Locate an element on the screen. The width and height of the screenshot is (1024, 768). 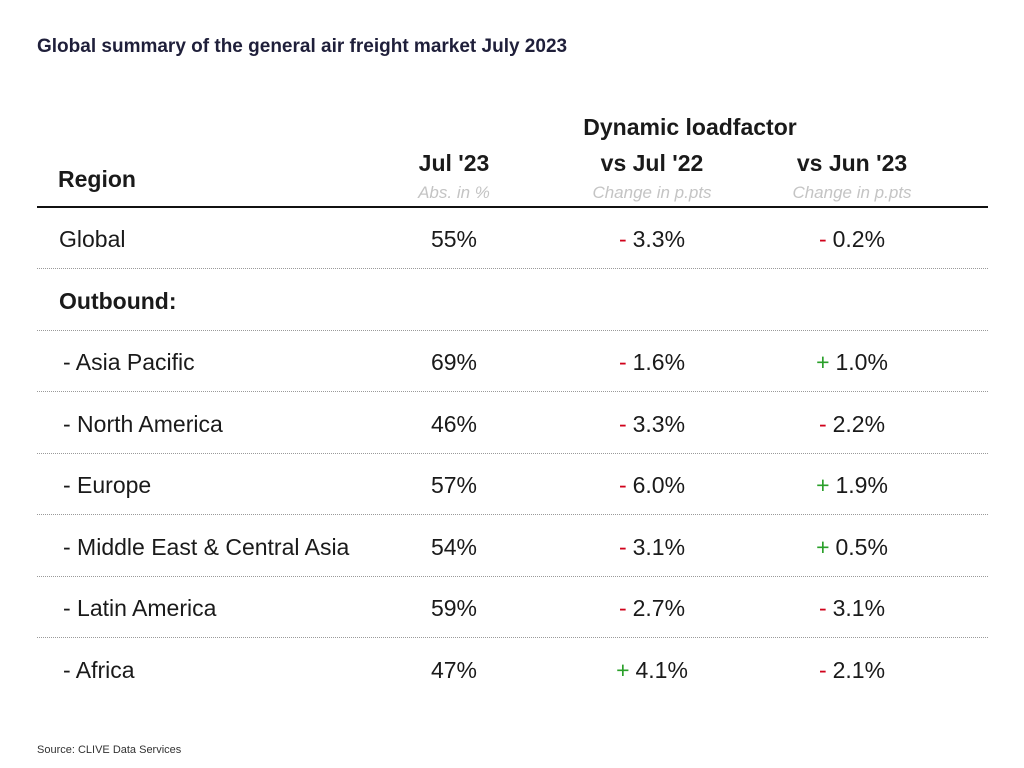
col-header-vs-jul22: vs Jul '22 is located at coordinates (652, 163).